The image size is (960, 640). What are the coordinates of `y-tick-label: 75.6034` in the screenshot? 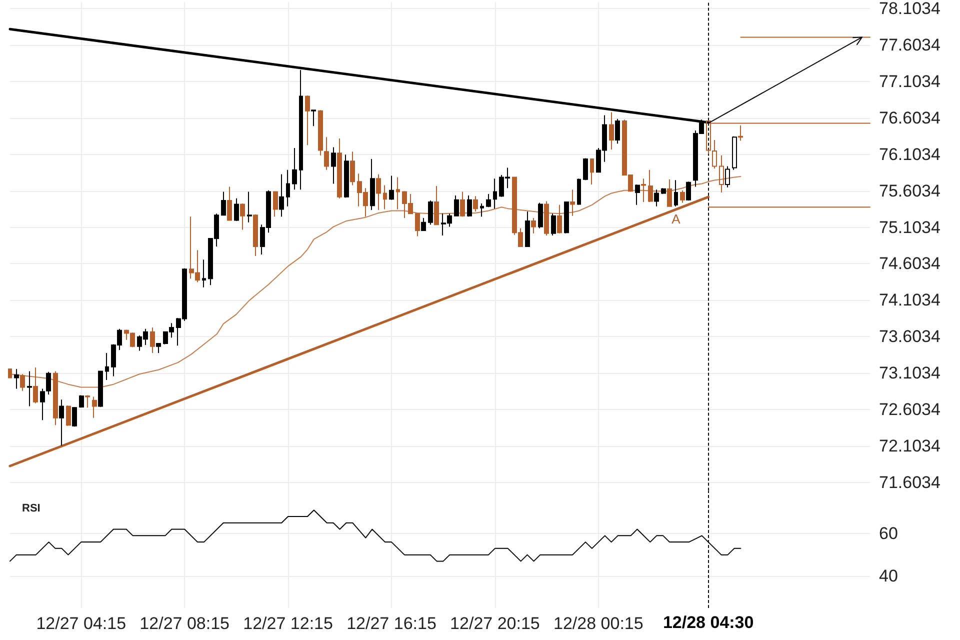 It's located at (909, 190).